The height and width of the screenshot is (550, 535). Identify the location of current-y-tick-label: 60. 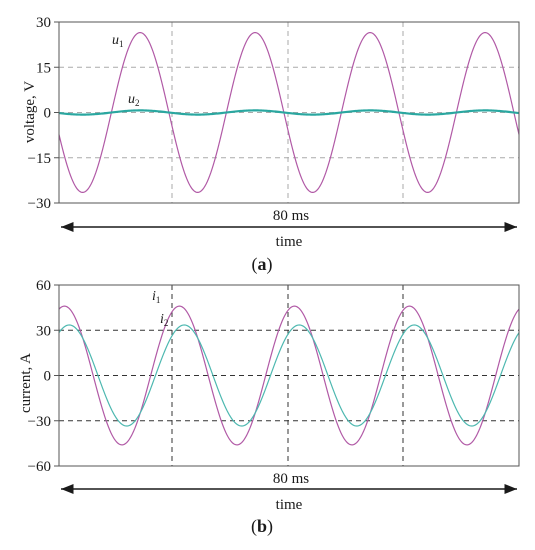
(43, 286).